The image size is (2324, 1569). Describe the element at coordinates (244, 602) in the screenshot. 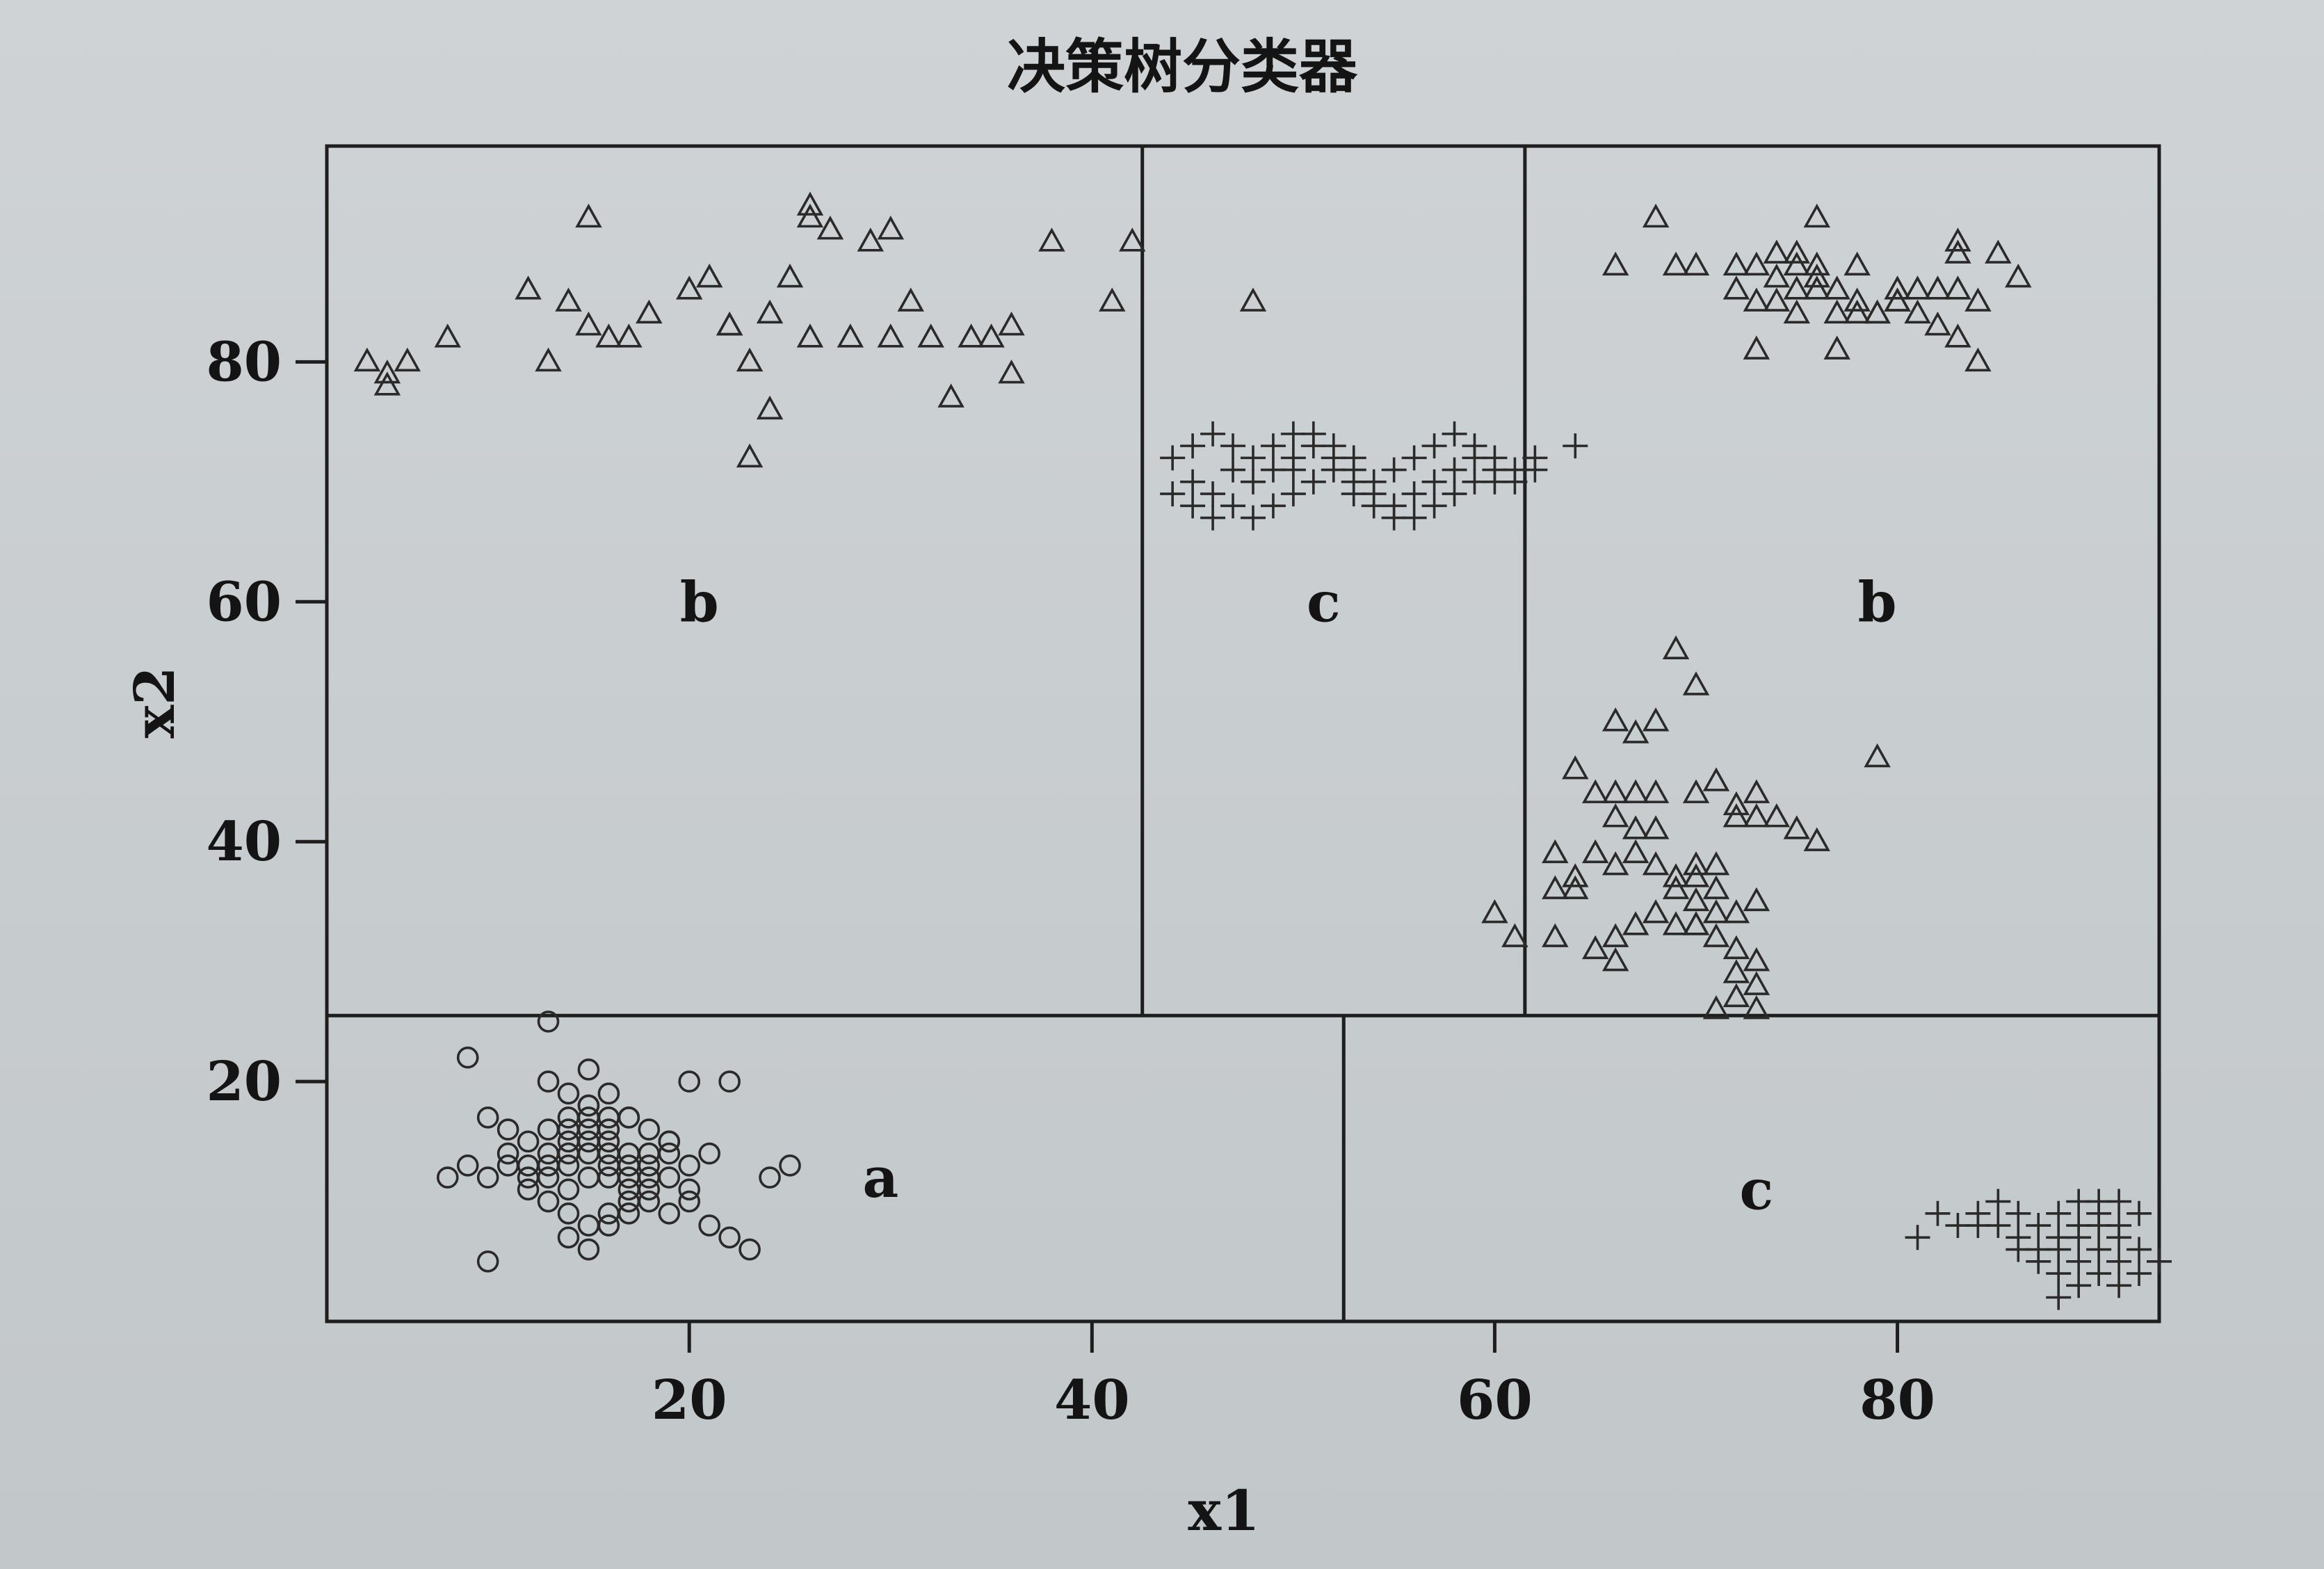

I see `y-tick-label: 60` at that location.